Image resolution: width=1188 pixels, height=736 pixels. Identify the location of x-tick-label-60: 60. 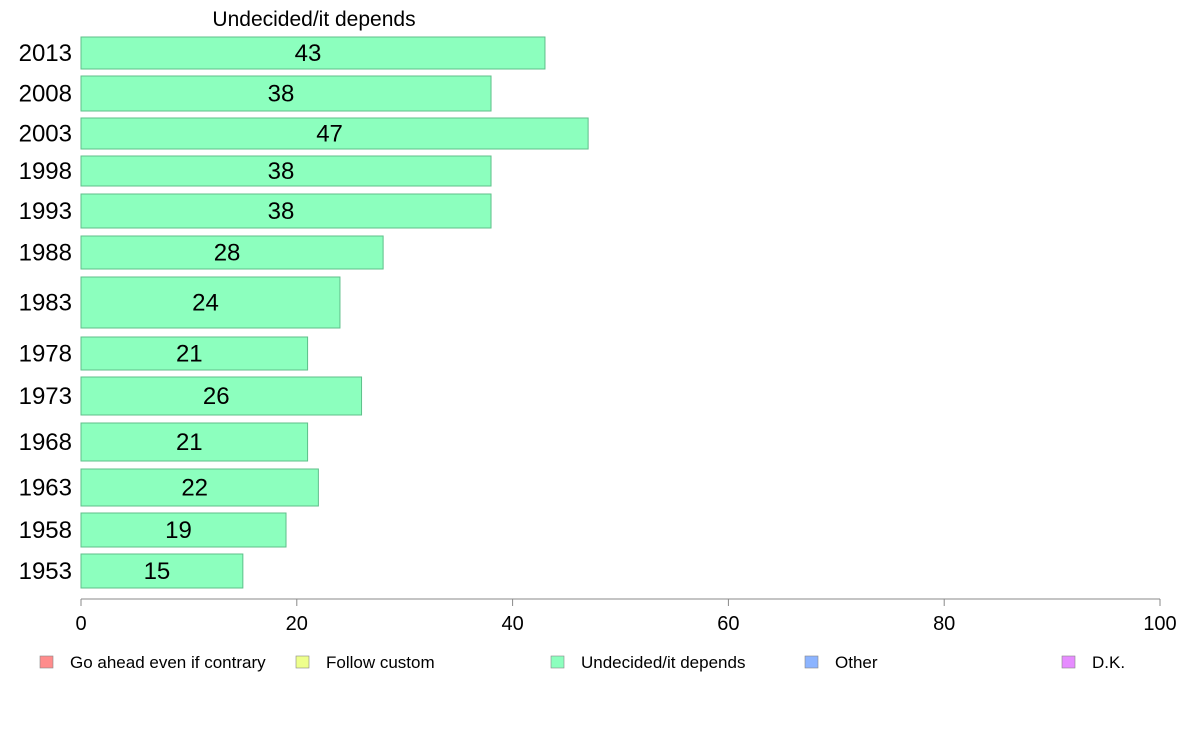
(728, 624).